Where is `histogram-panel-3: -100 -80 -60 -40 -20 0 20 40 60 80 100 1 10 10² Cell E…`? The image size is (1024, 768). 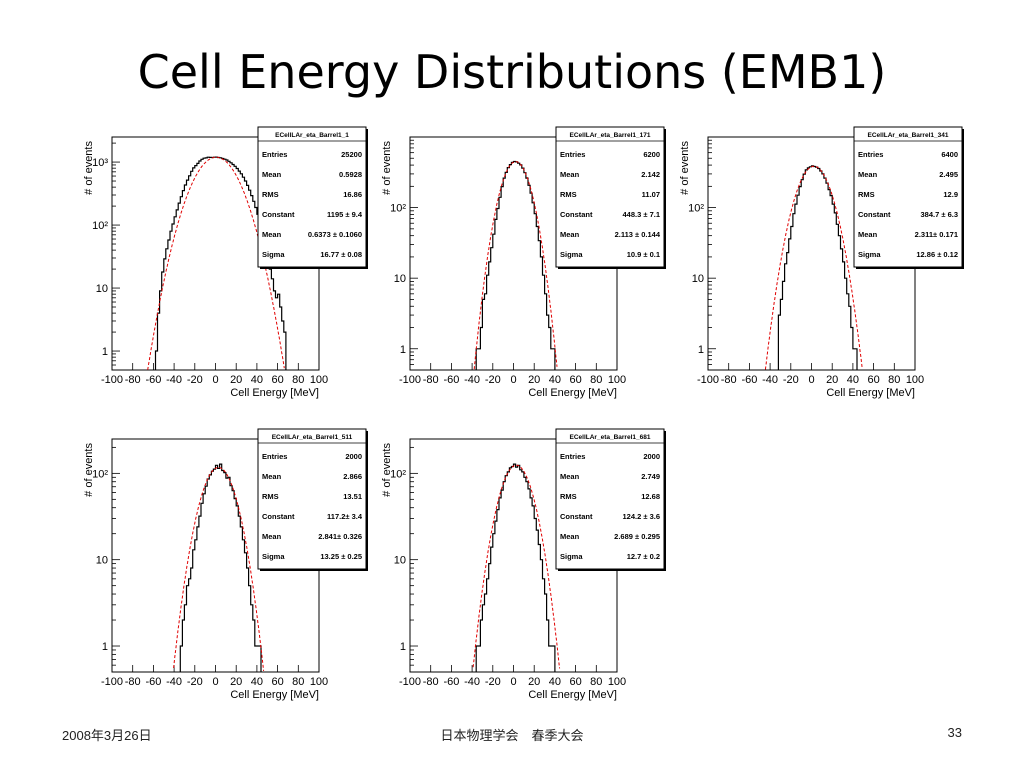
histogram-panel-3: -100 -80 -60 -40 -20 0 20 40 60 80 100 1 10 10² Cell E… is located at coordinates (821, 262).